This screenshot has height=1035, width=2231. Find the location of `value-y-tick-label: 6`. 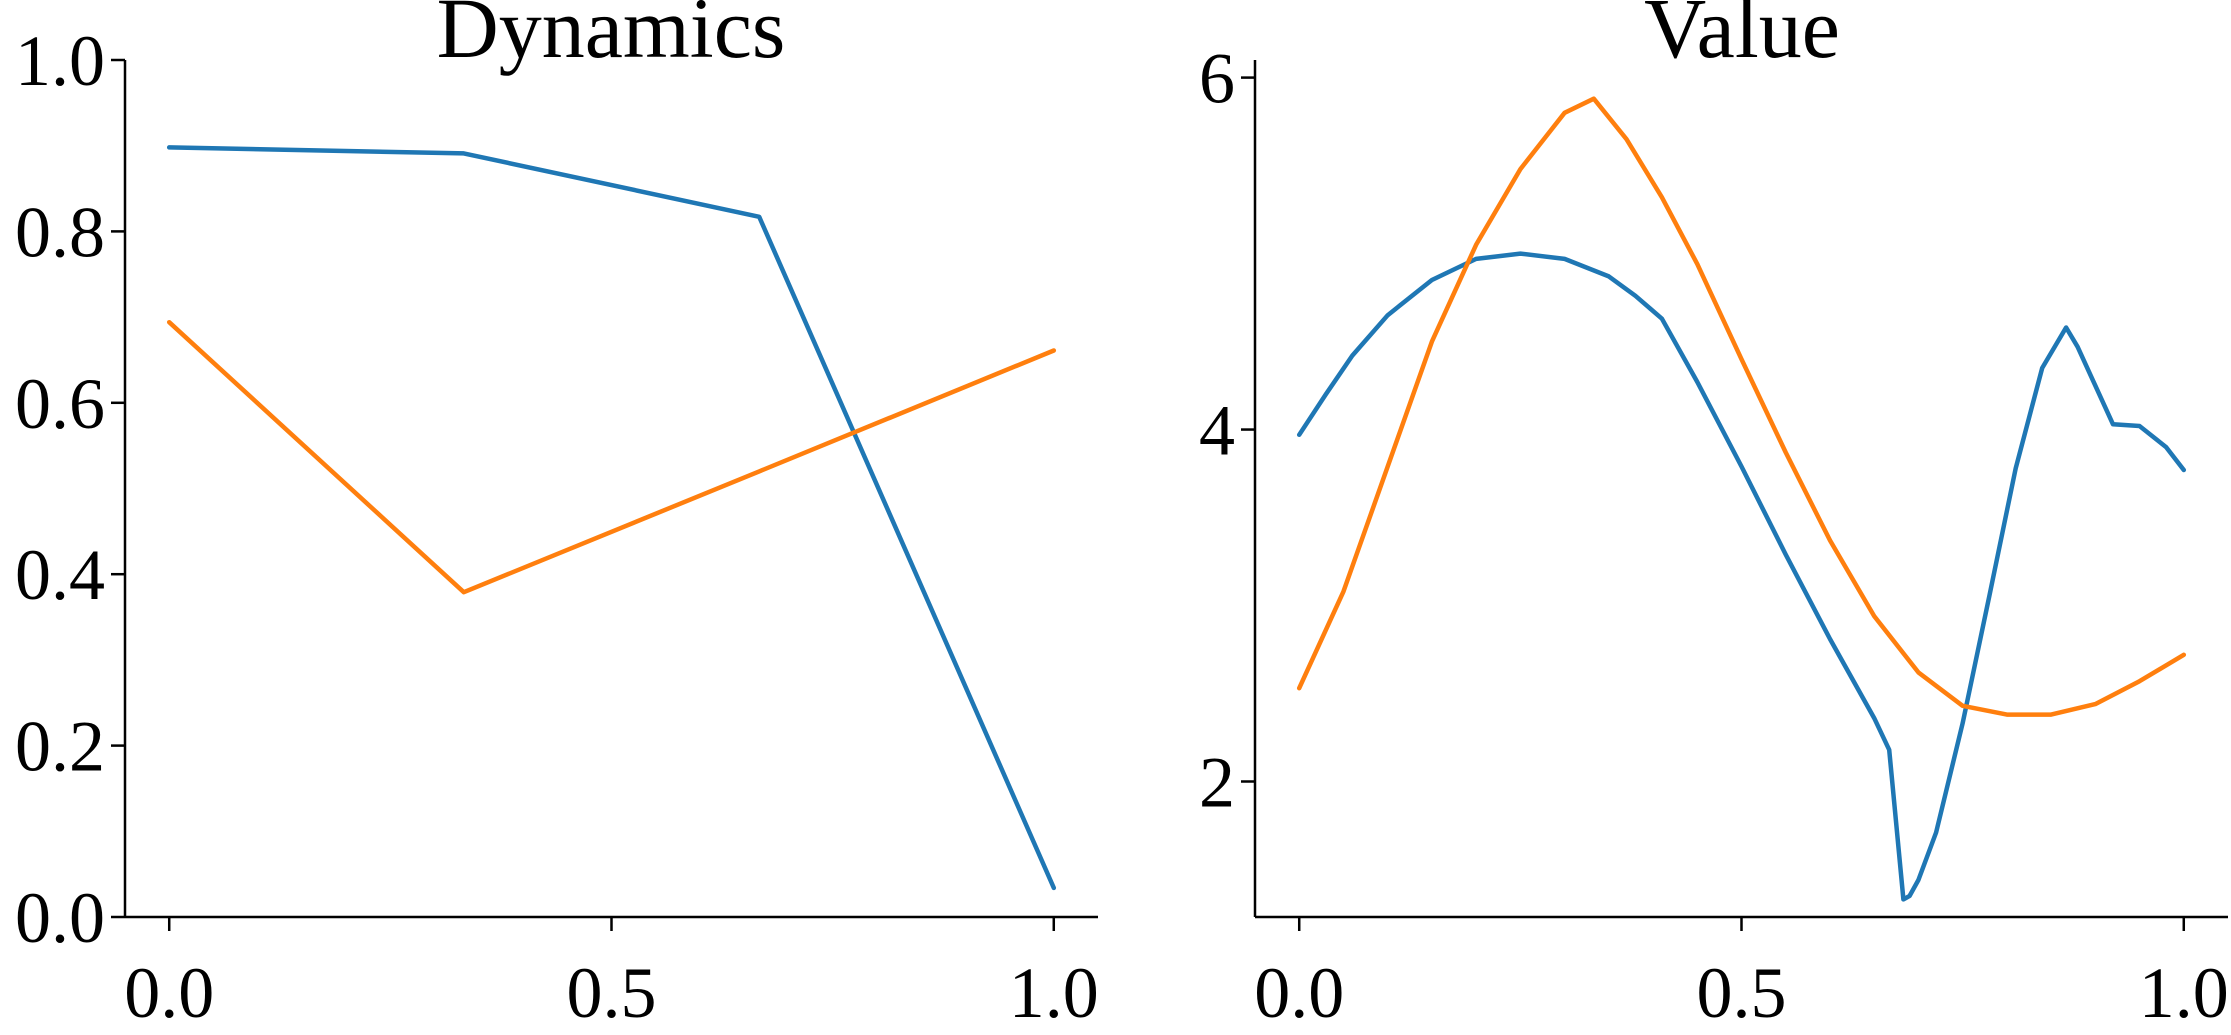

value-y-tick-label: 6 is located at coordinates (1217, 79).